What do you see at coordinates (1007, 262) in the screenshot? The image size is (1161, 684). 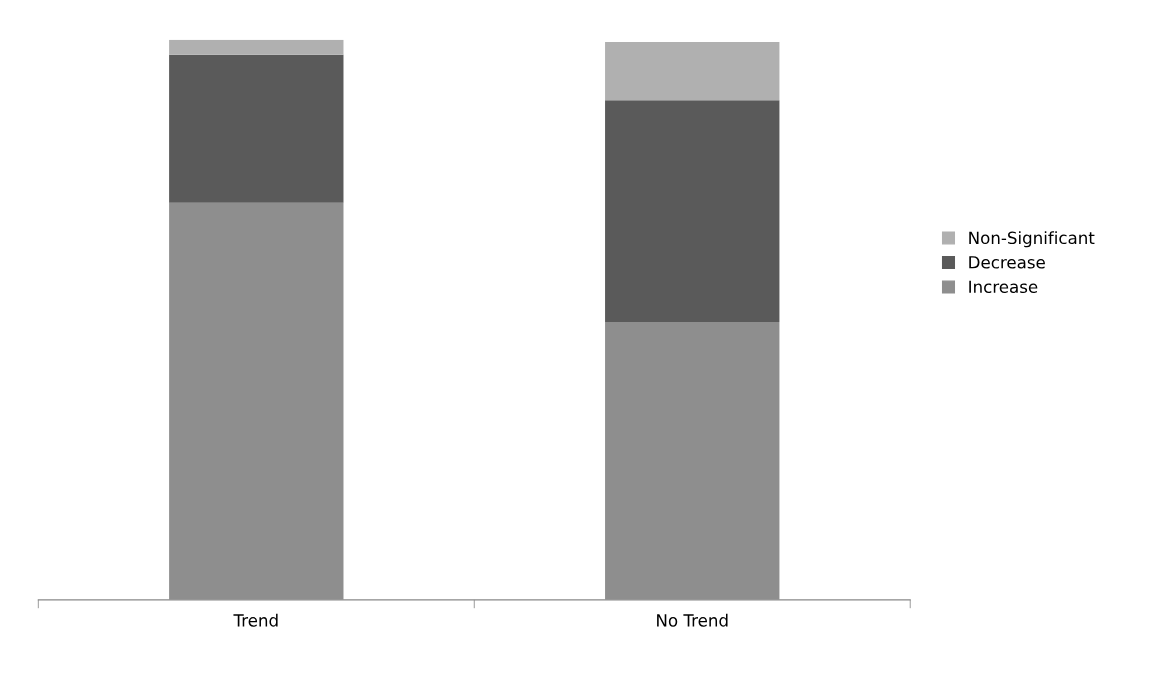 I see `legend-label: Decrease` at bounding box center [1007, 262].